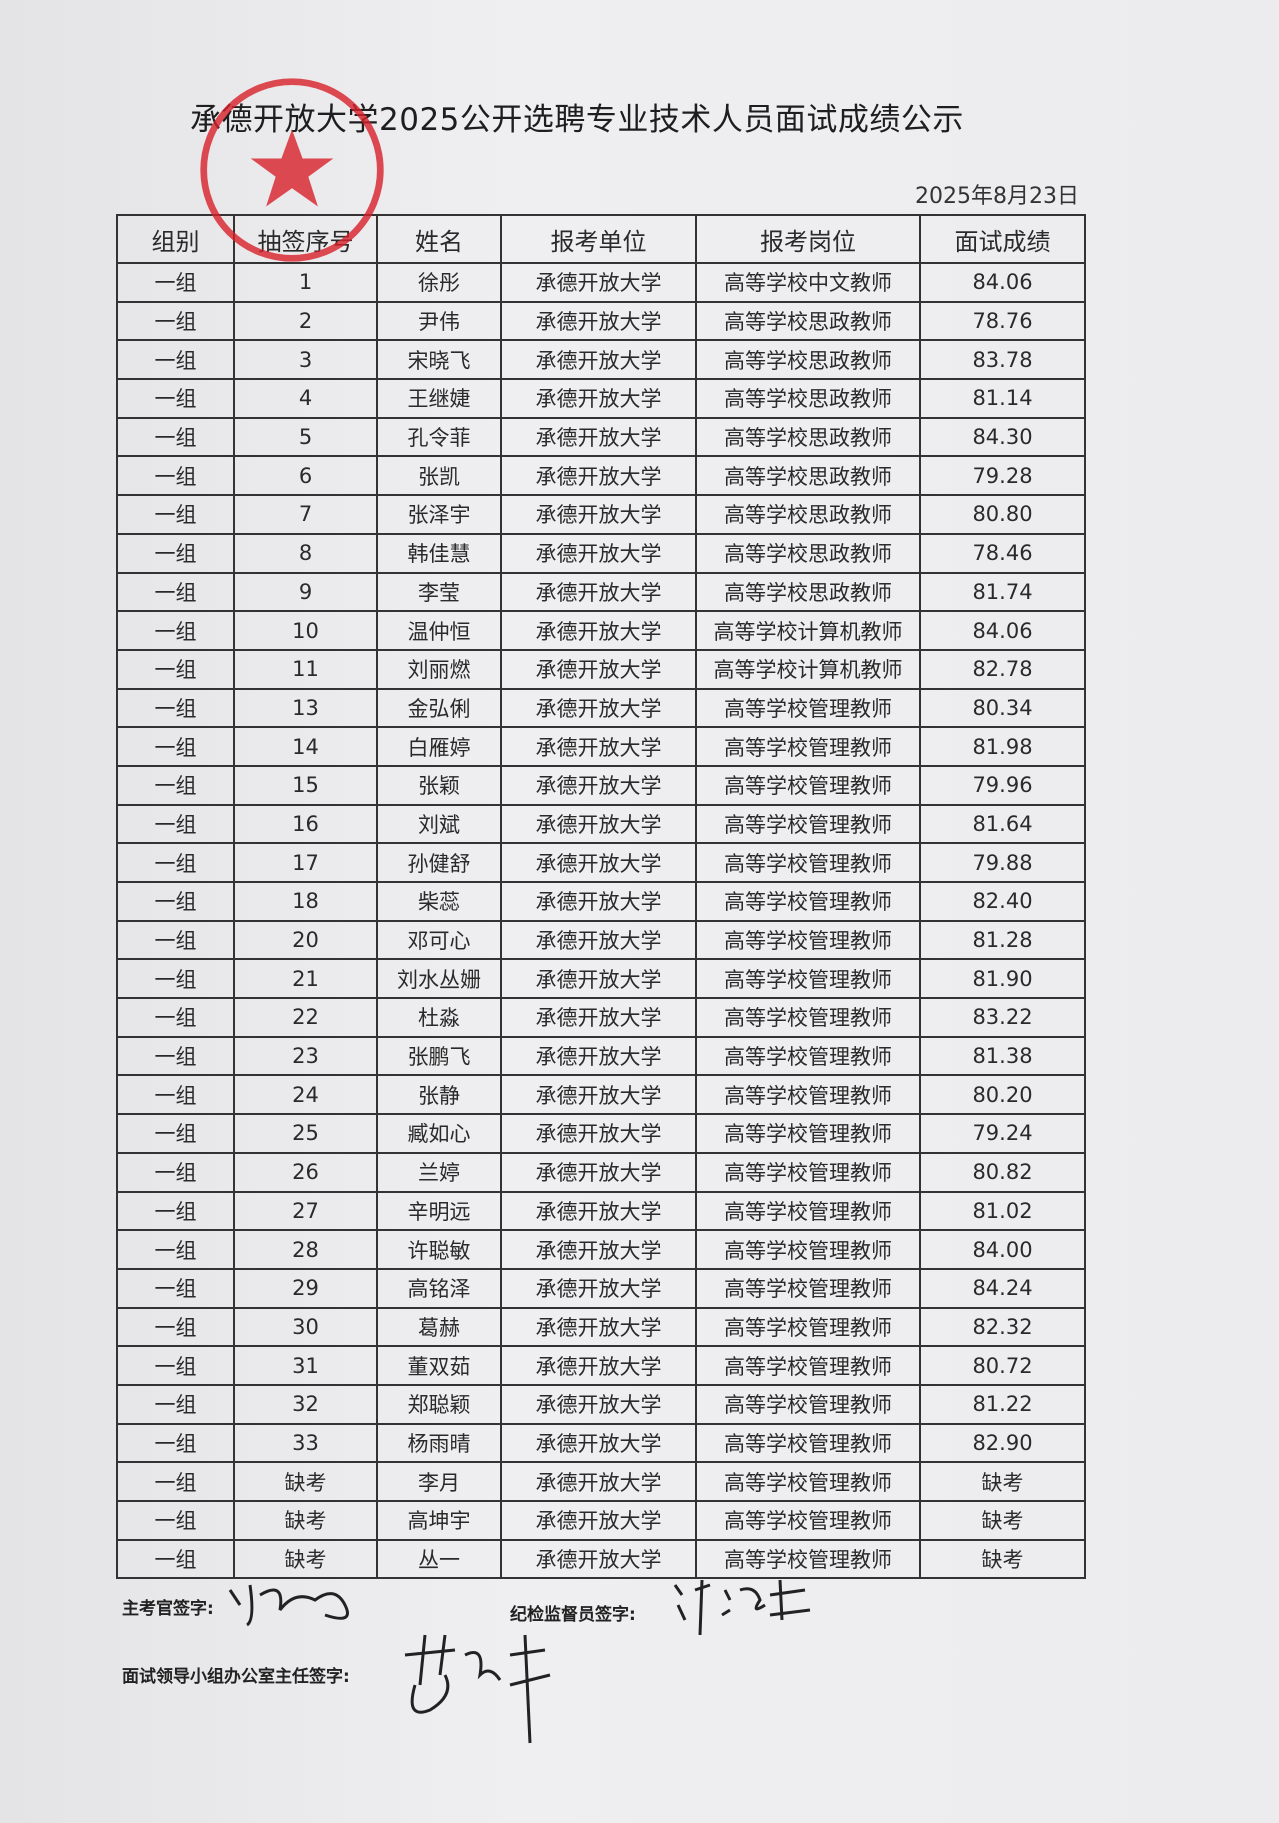  Describe the element at coordinates (439, 1327) in the screenshot. I see `cell-name: 葛赫` at that location.